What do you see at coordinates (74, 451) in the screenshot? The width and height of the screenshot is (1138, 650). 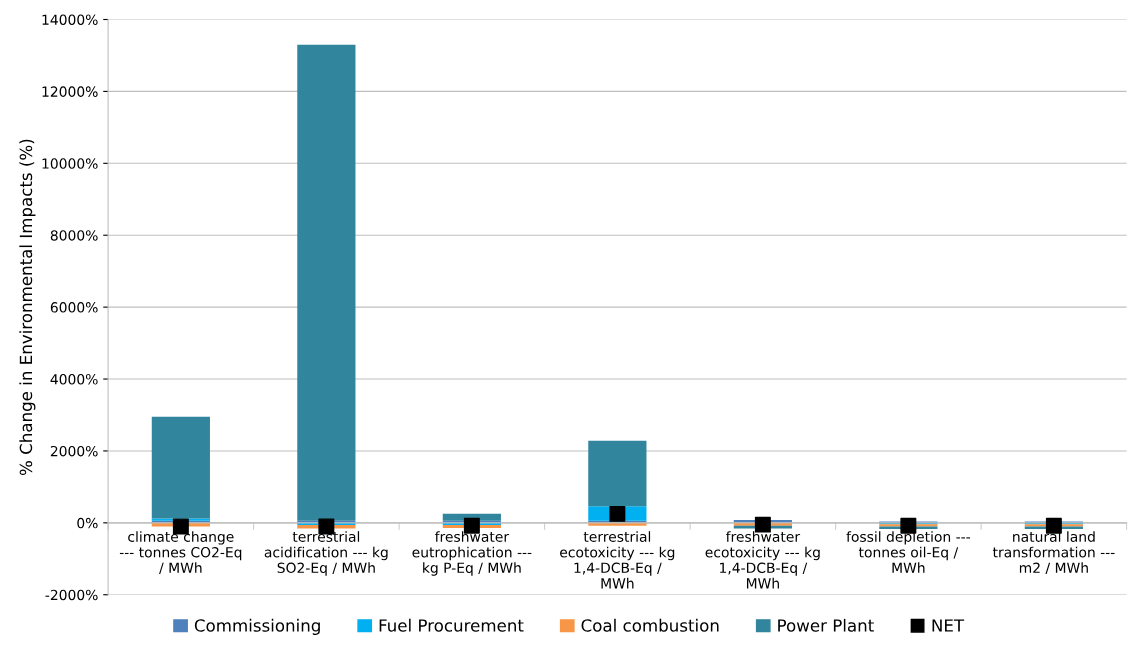 I see `y-tick-label: 2000%` at bounding box center [74, 451].